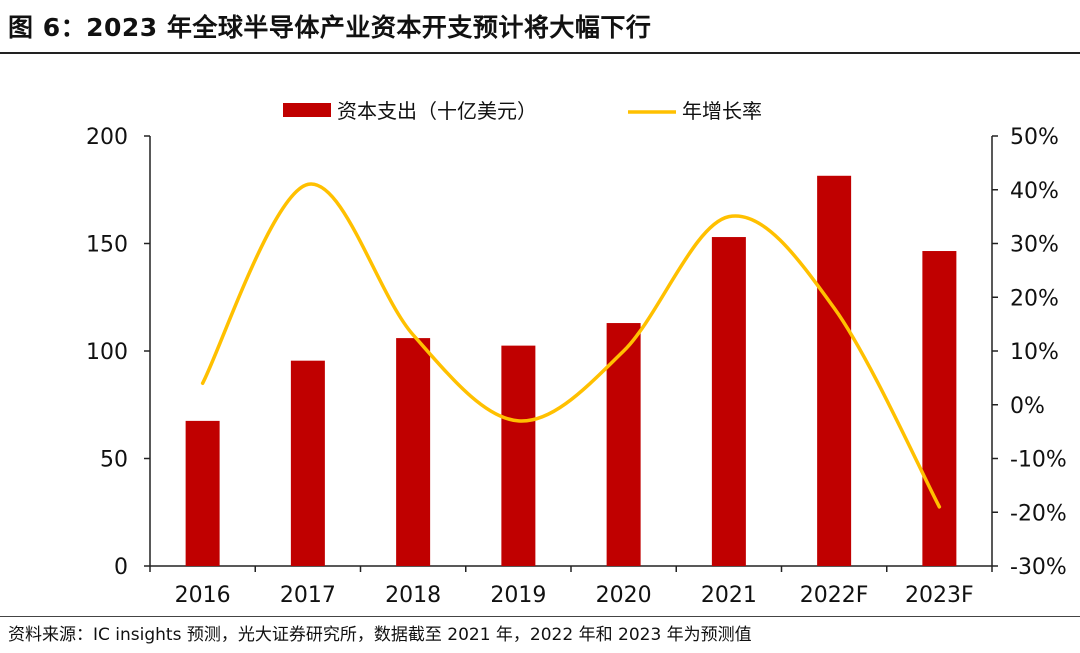 This screenshot has height=653, width=1080. What do you see at coordinates (1034, 137) in the screenshot?
I see `right-tick-label: 50%` at bounding box center [1034, 137].